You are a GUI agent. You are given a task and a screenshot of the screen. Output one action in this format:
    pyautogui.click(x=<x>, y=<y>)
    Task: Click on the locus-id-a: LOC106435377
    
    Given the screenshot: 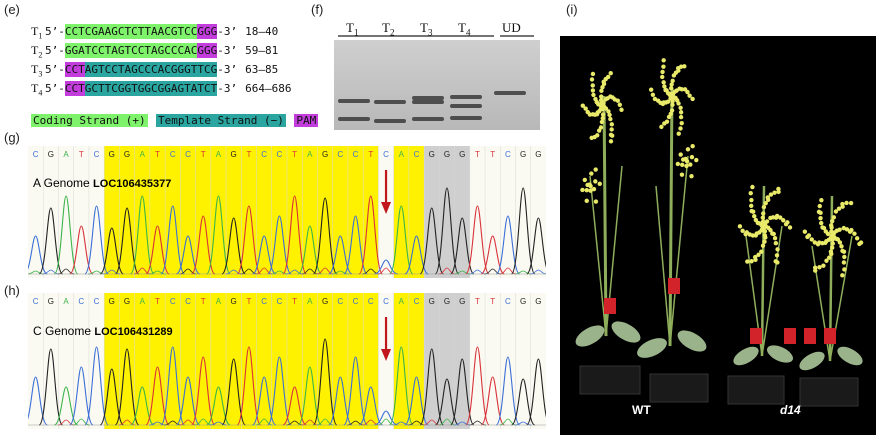 What is the action you would take?
    pyautogui.click(x=132, y=184)
    